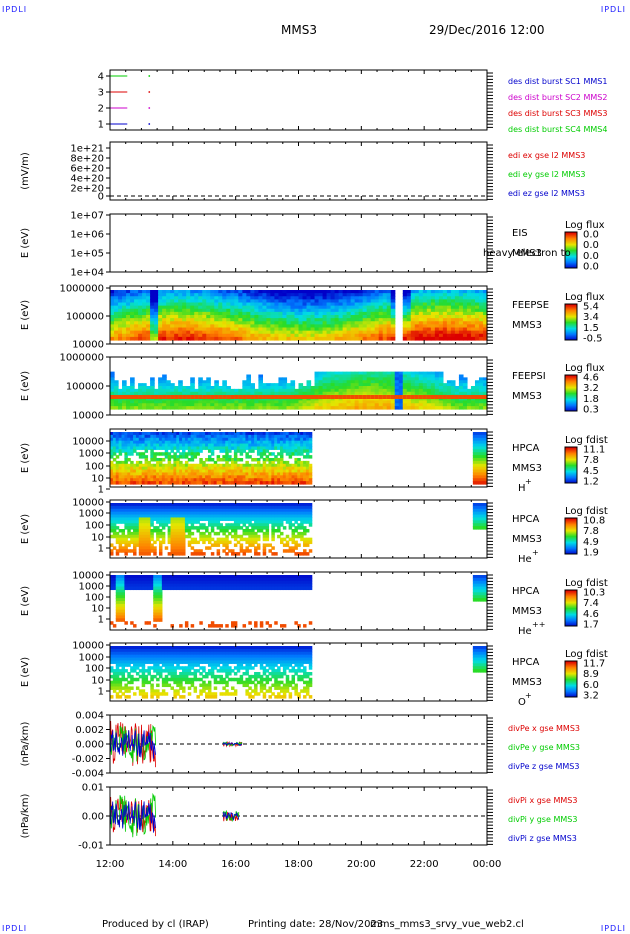 The height and width of the screenshot is (934, 630). What do you see at coordinates (571, 252) in the screenshot?
I see `colorbar-gradient-eis` at bounding box center [571, 252].